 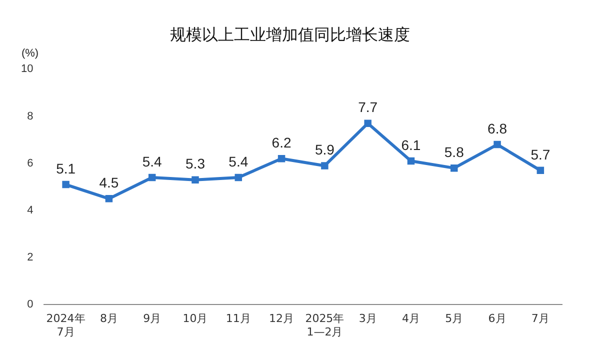 What do you see at coordinates (30, 258) in the screenshot?
I see `y-tick-label: 2` at bounding box center [30, 258].